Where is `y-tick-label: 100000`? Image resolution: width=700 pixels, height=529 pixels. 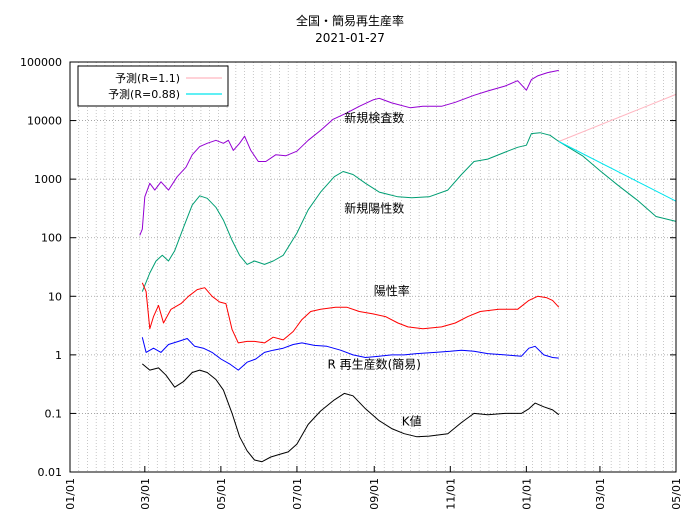
y-tick-label: 100000 is located at coordinates (41, 62).